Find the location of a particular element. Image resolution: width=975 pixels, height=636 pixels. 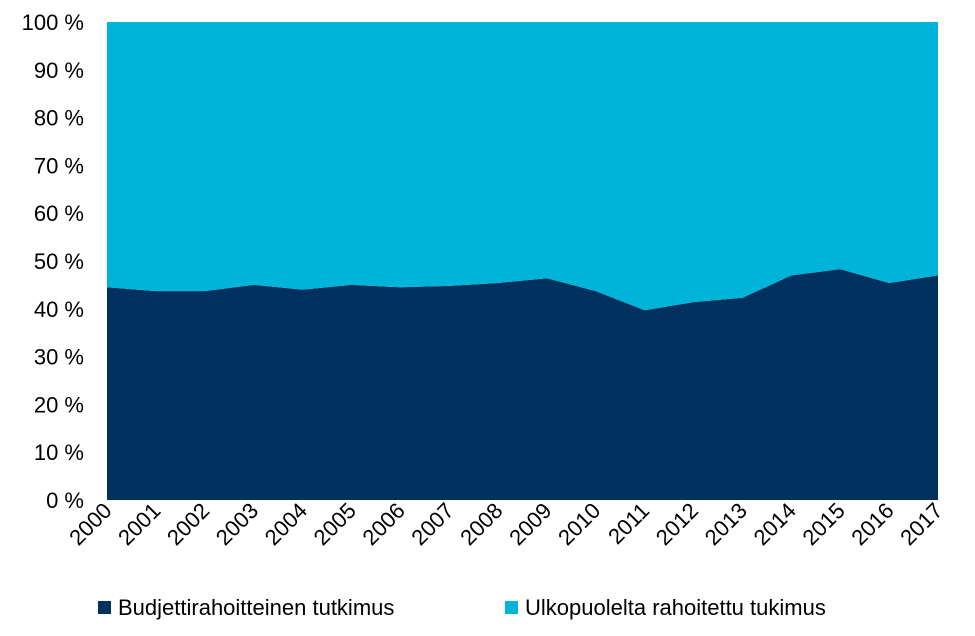

legend-label: Budjettirahoitteinen tutkimus is located at coordinates (256, 607).